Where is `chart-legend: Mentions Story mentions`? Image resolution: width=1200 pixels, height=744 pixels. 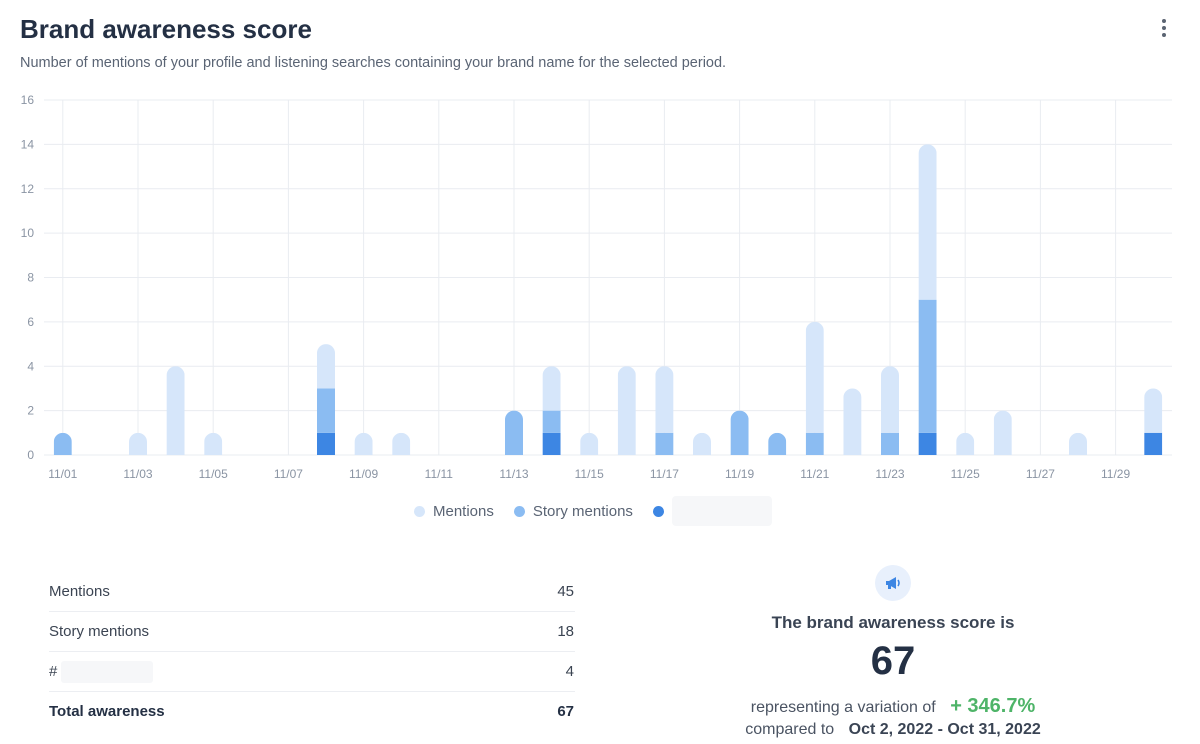 chart-legend: Mentions Story mentions is located at coordinates (593, 511).